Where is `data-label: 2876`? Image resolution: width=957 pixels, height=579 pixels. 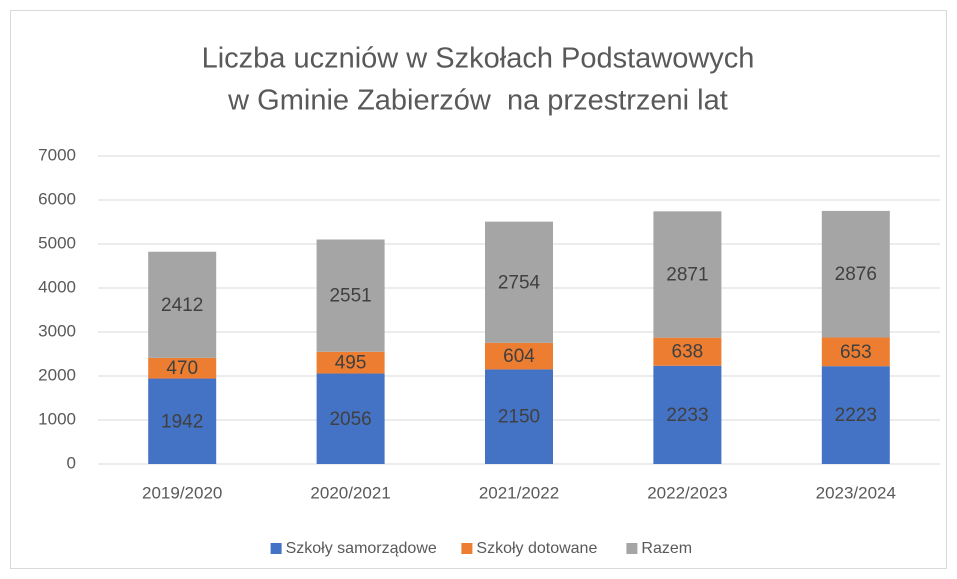
data-label: 2876 is located at coordinates (856, 274).